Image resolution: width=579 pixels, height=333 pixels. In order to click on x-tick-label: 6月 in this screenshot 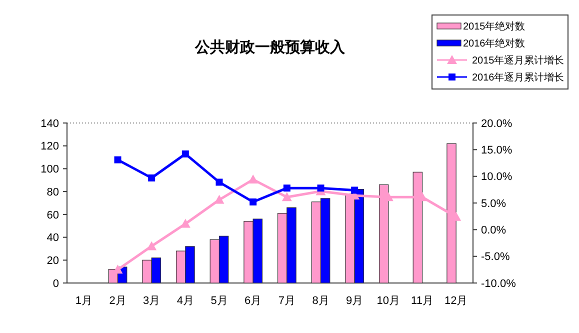, I will do `click(253, 301)`.